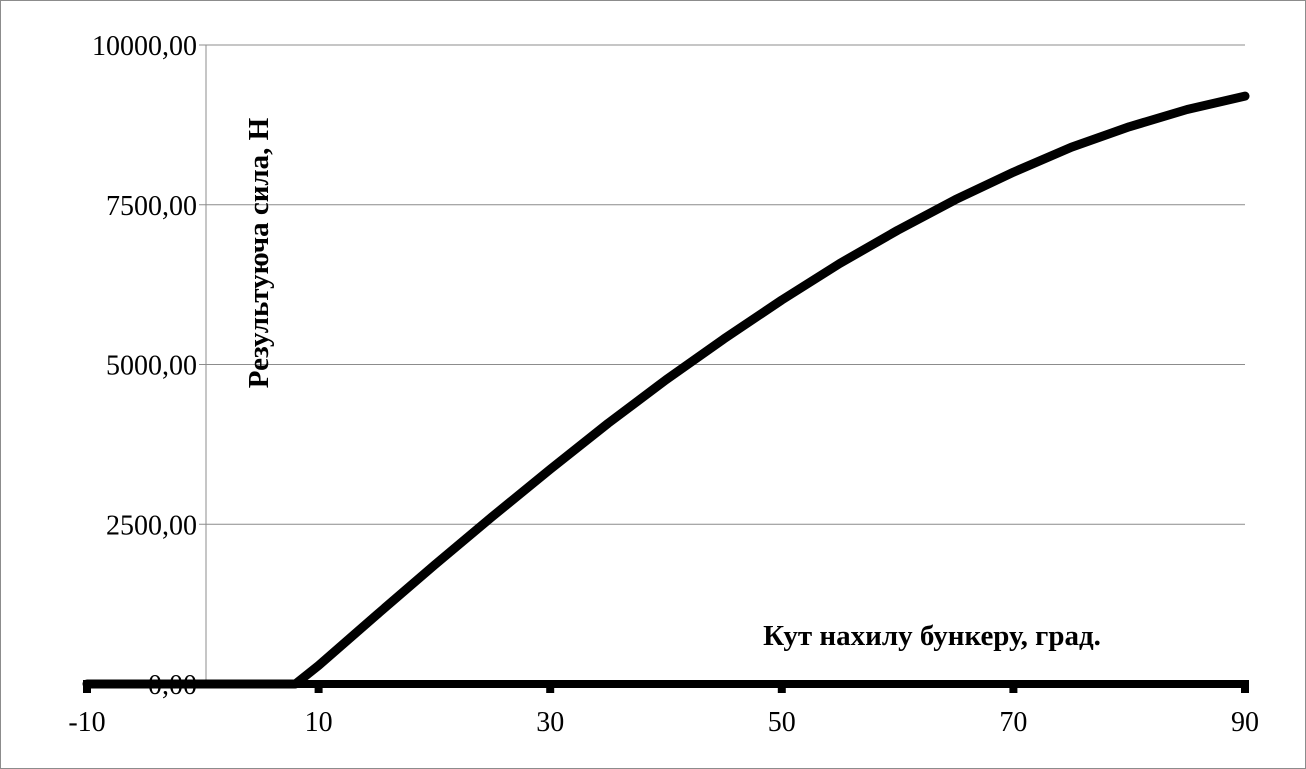 This screenshot has width=1306, height=769. I want to click on y-tick-label: 5000,00, so click(151, 366).